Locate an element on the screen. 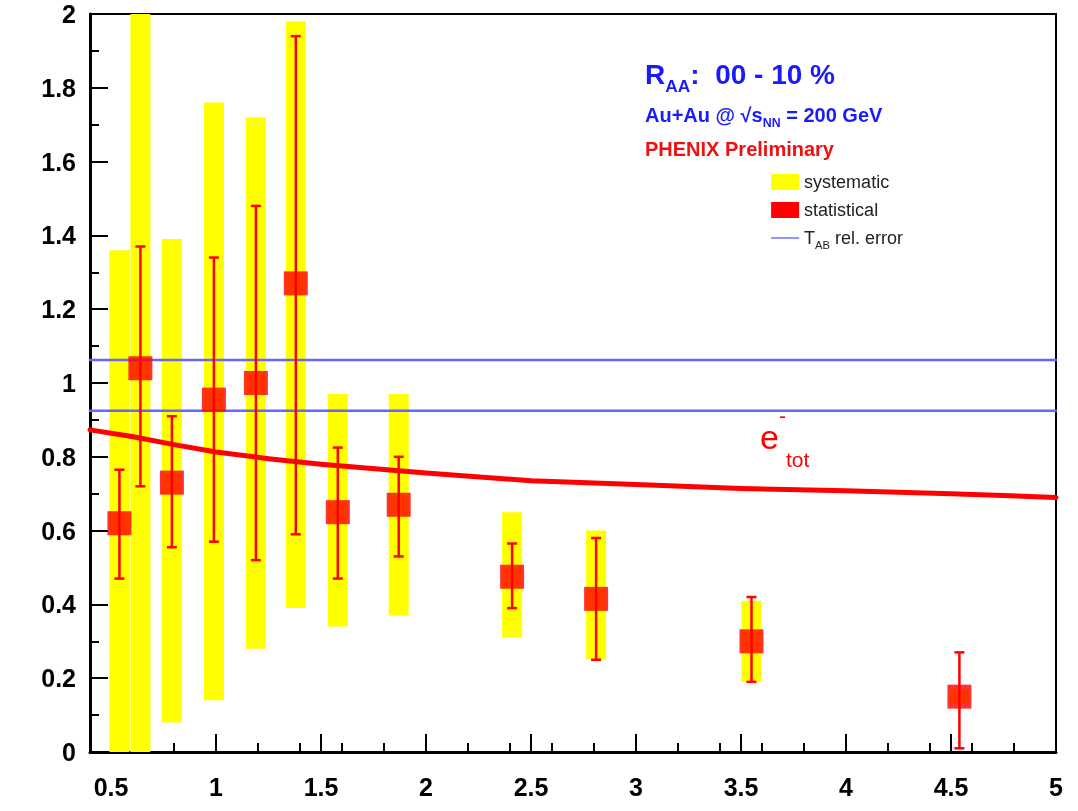 Image resolution: width=1078 pixels, height=811 pixels. x-tick-label: 4.5 is located at coordinates (951, 786).